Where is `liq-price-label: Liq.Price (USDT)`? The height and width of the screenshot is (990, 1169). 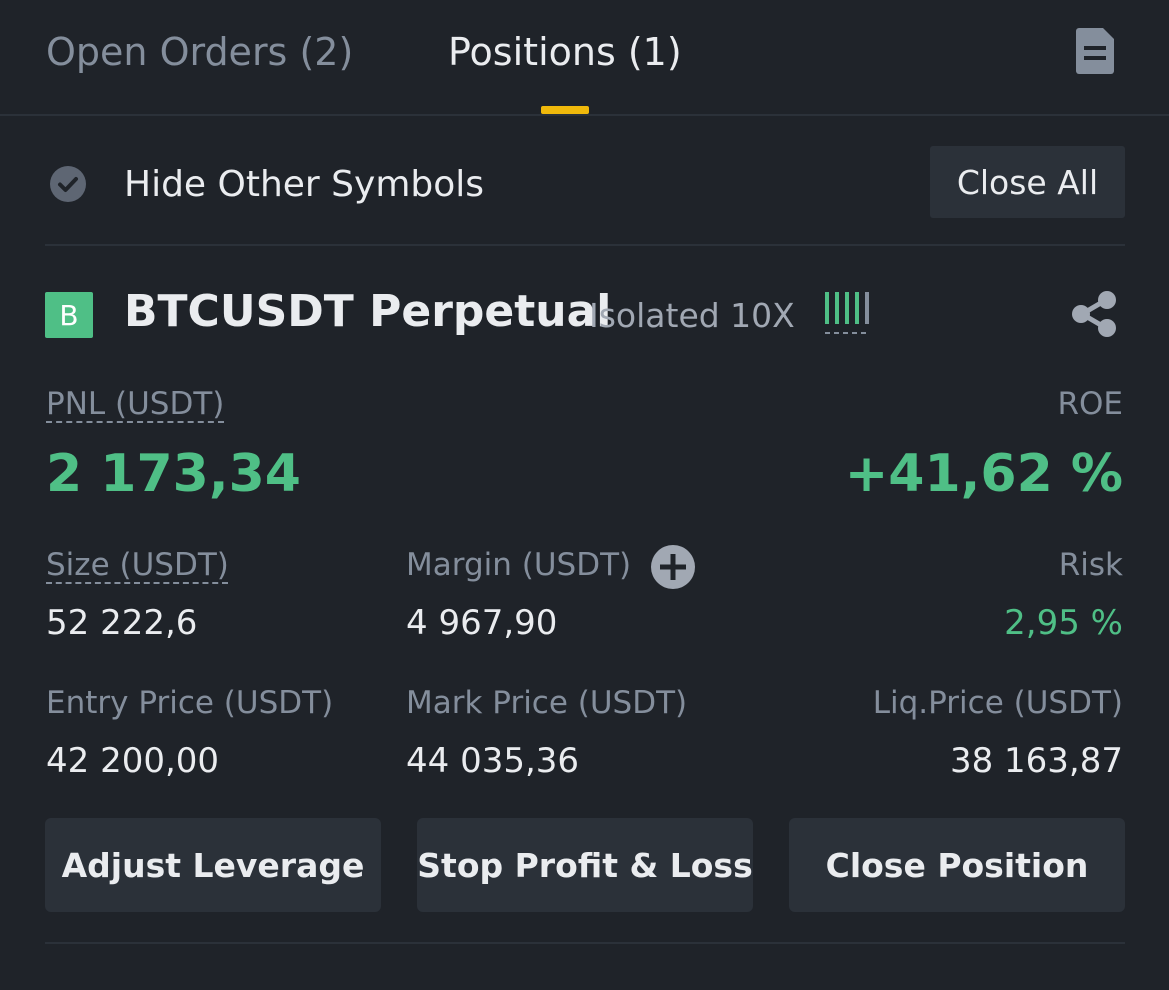 liq-price-label: Liq.Price (USDT) is located at coordinates (997, 703).